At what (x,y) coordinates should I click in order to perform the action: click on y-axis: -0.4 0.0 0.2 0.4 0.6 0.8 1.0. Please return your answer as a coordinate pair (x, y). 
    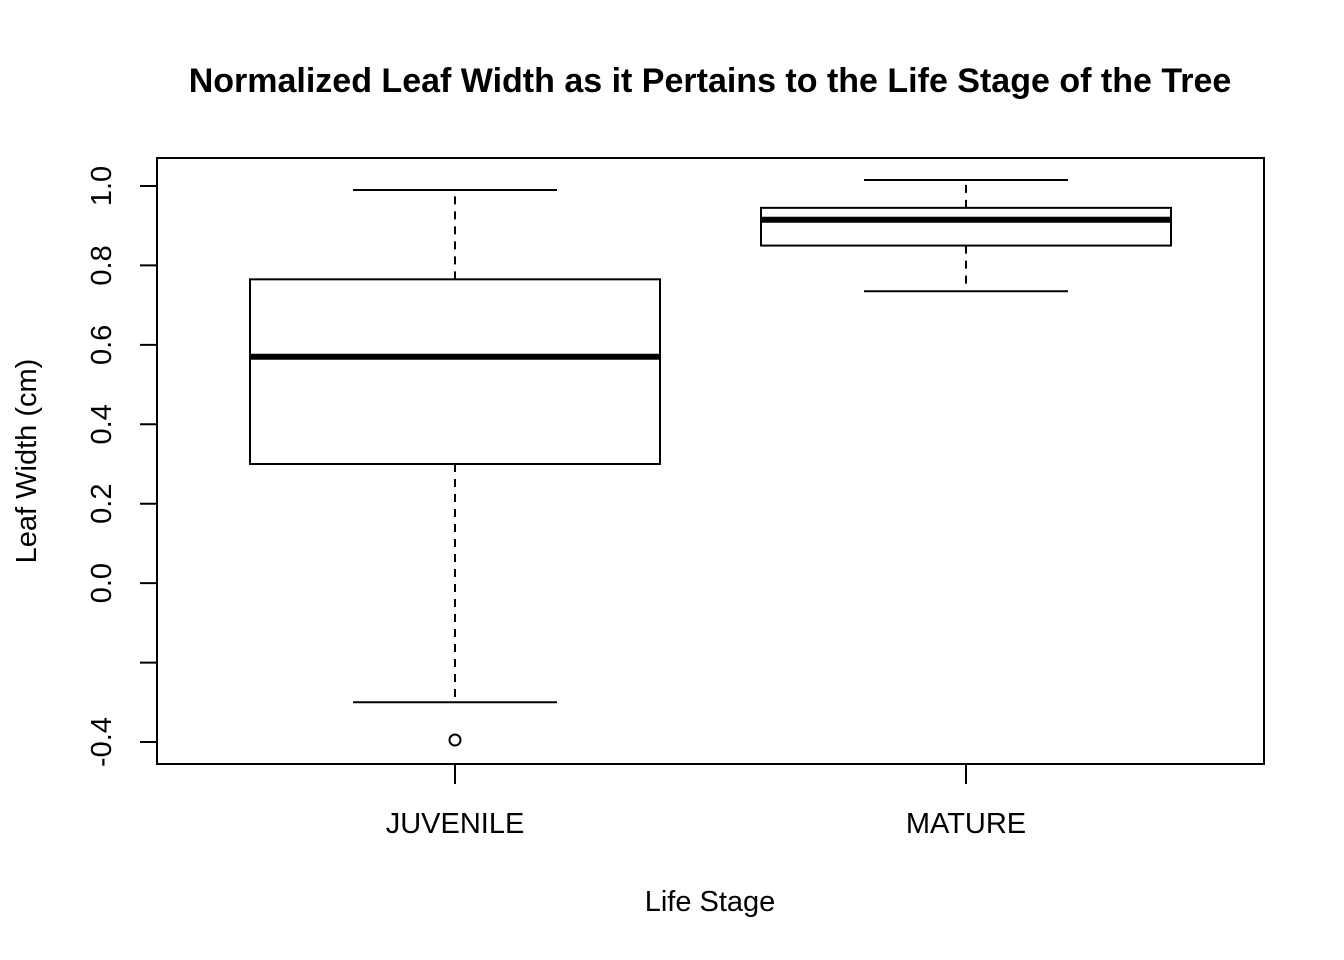
    Looking at the image, I should click on (122, 466).